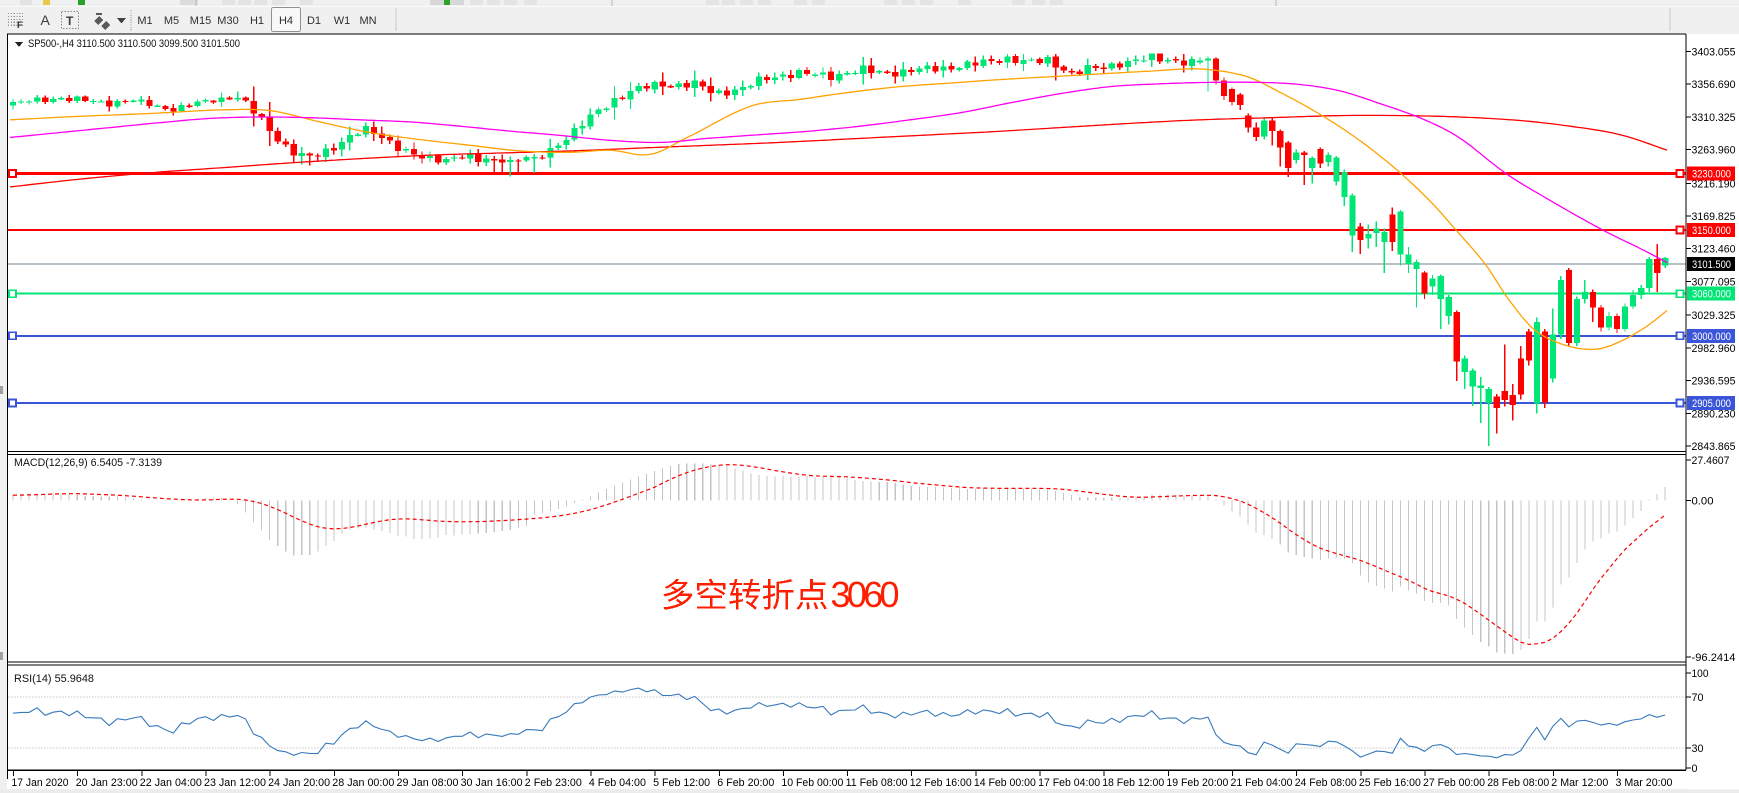  Describe the element at coordinates (1711, 265) in the screenshot. I see `svg-text: 3101.500` at that location.